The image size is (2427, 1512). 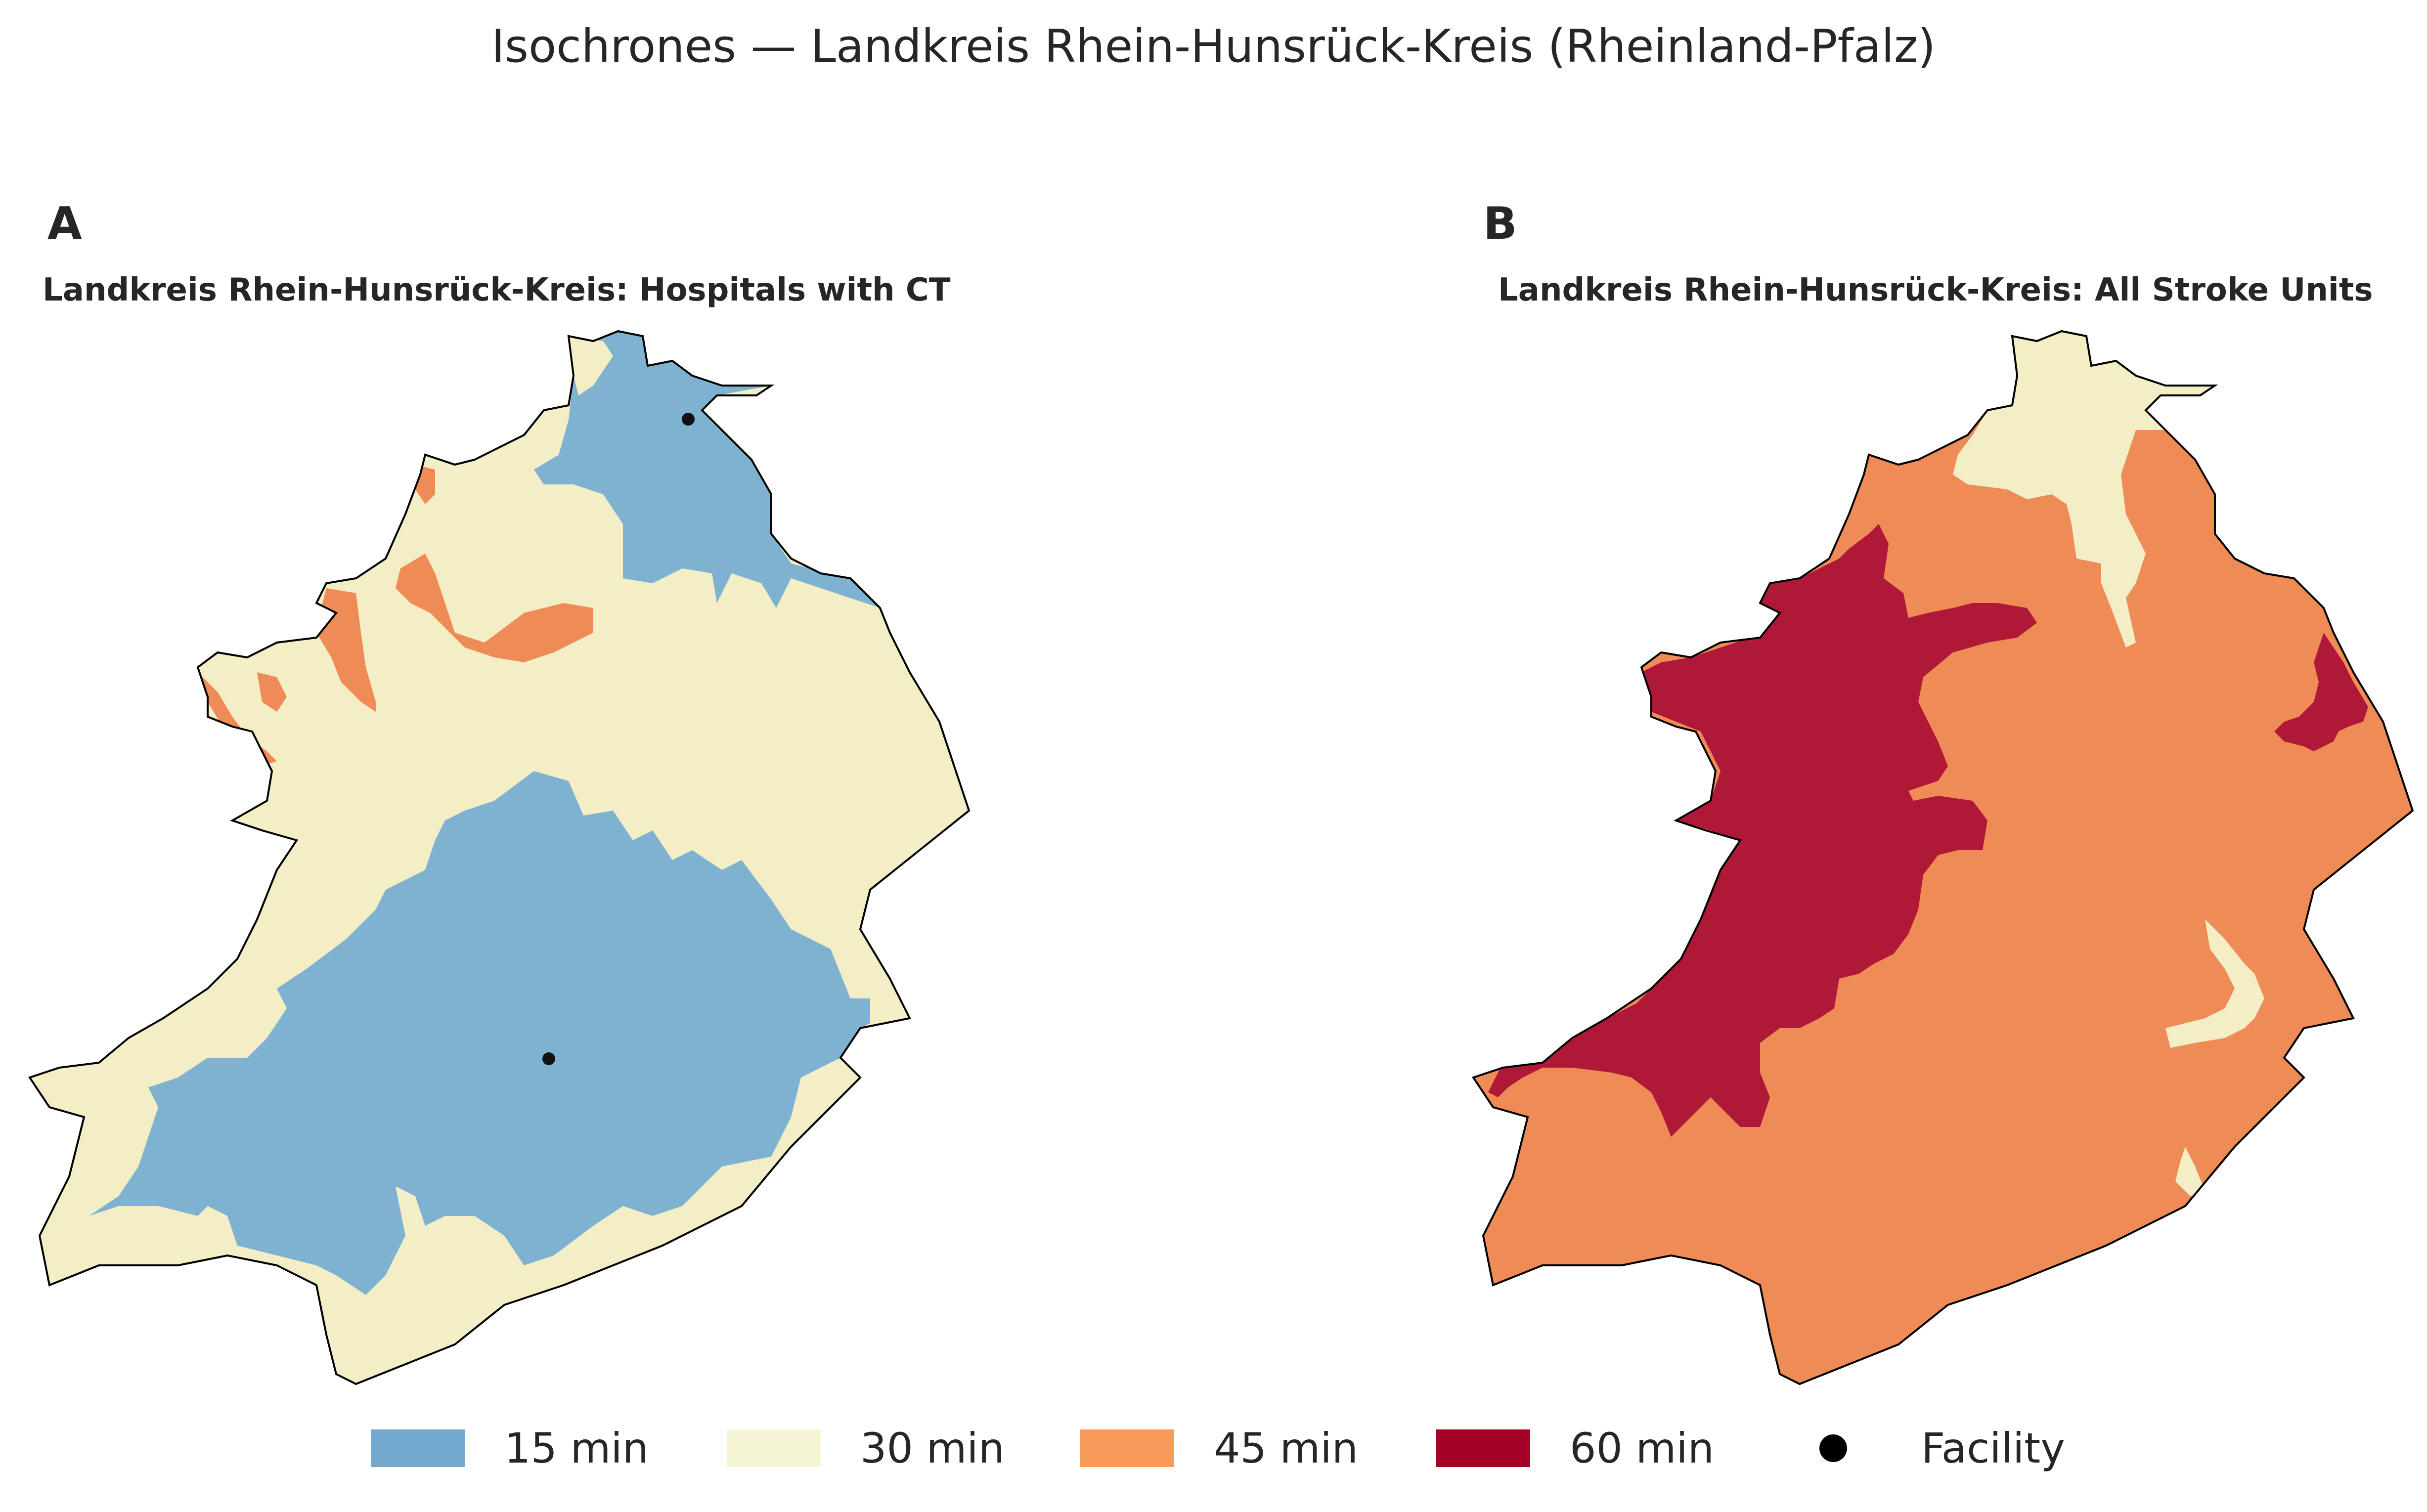 What do you see at coordinates (494, 1033) in the screenshot?
I see `map-a-zone-15min-south` at bounding box center [494, 1033].